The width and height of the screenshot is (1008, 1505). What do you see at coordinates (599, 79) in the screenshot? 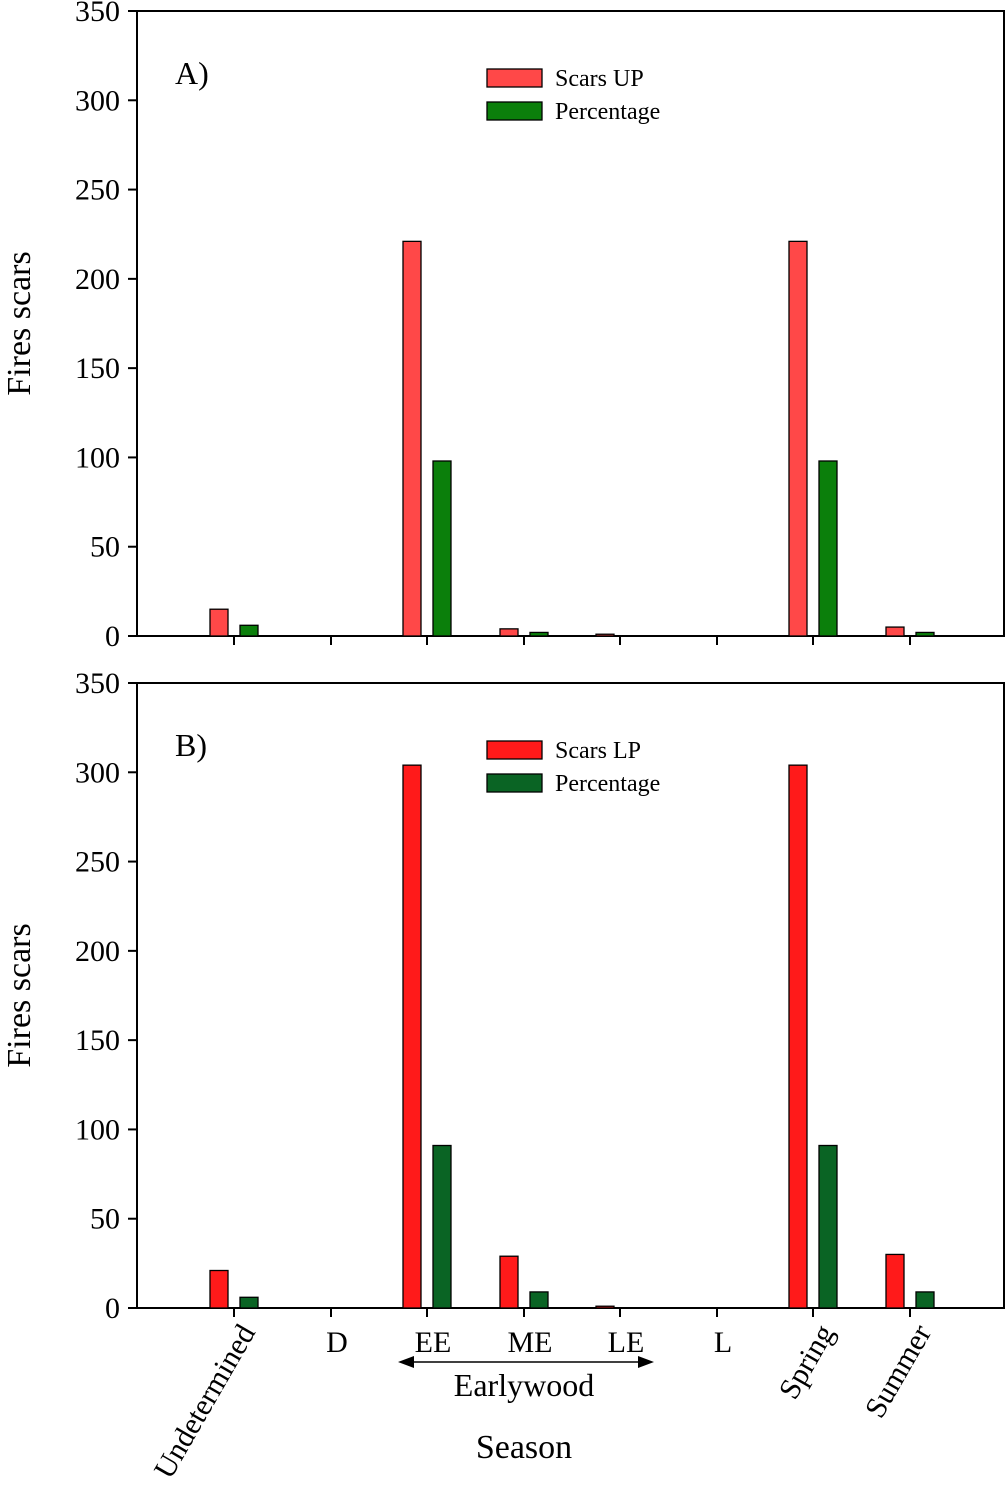
I see `legend-label-scars: Scars UP` at bounding box center [599, 79].